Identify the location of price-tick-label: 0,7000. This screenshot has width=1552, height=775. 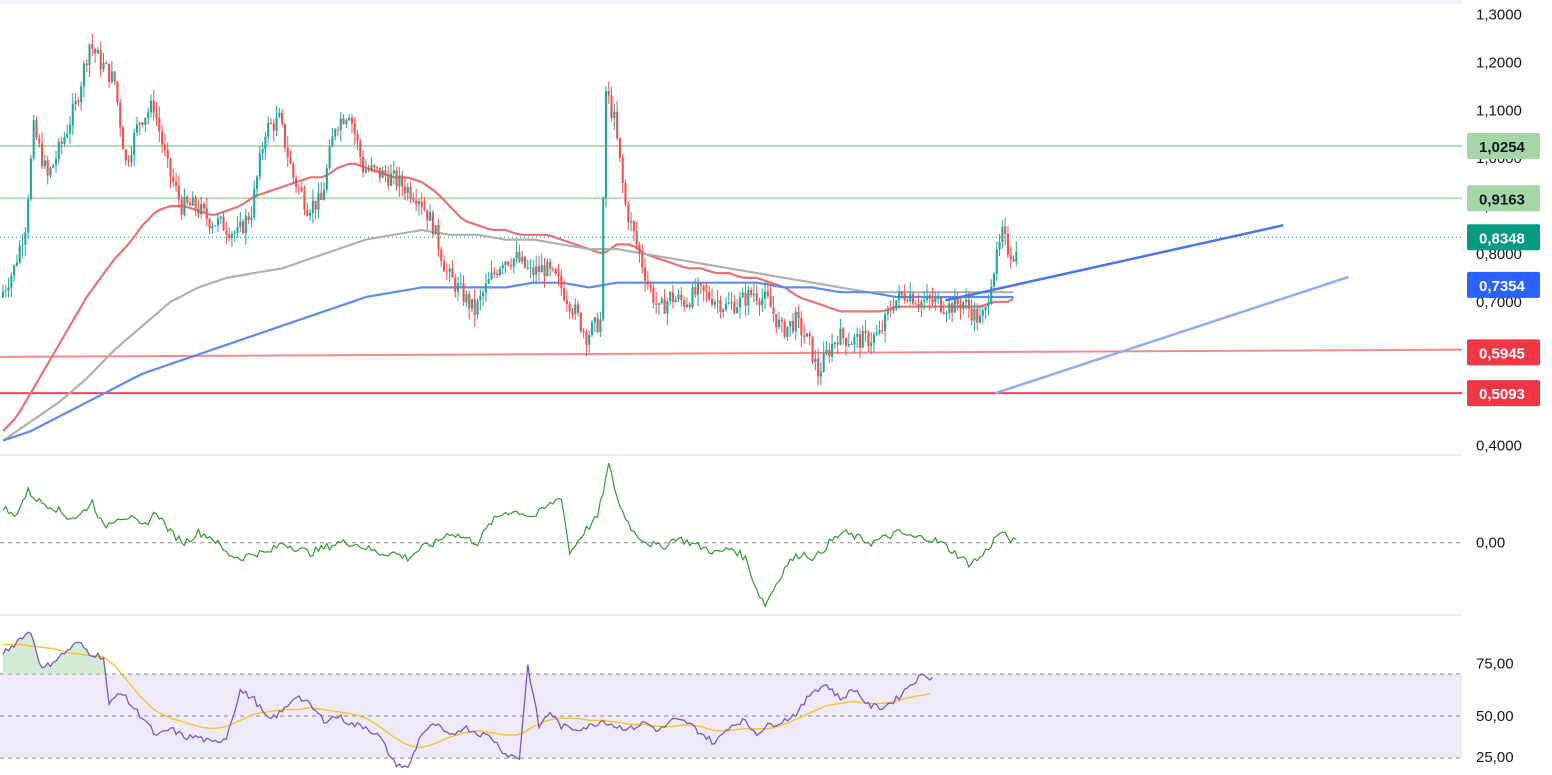
(1499, 302).